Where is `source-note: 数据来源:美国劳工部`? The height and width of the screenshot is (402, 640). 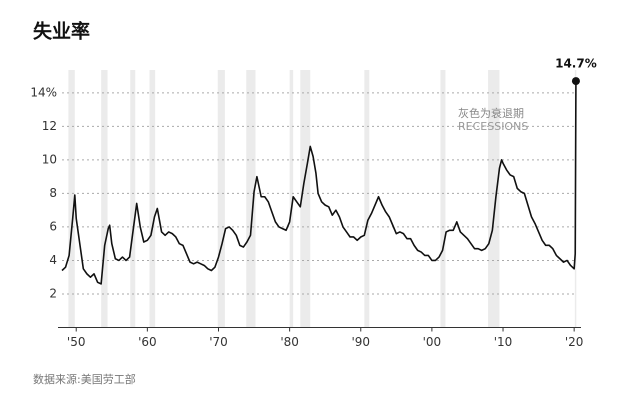
source-note: 数据来源:美国劳工部 is located at coordinates (84, 379).